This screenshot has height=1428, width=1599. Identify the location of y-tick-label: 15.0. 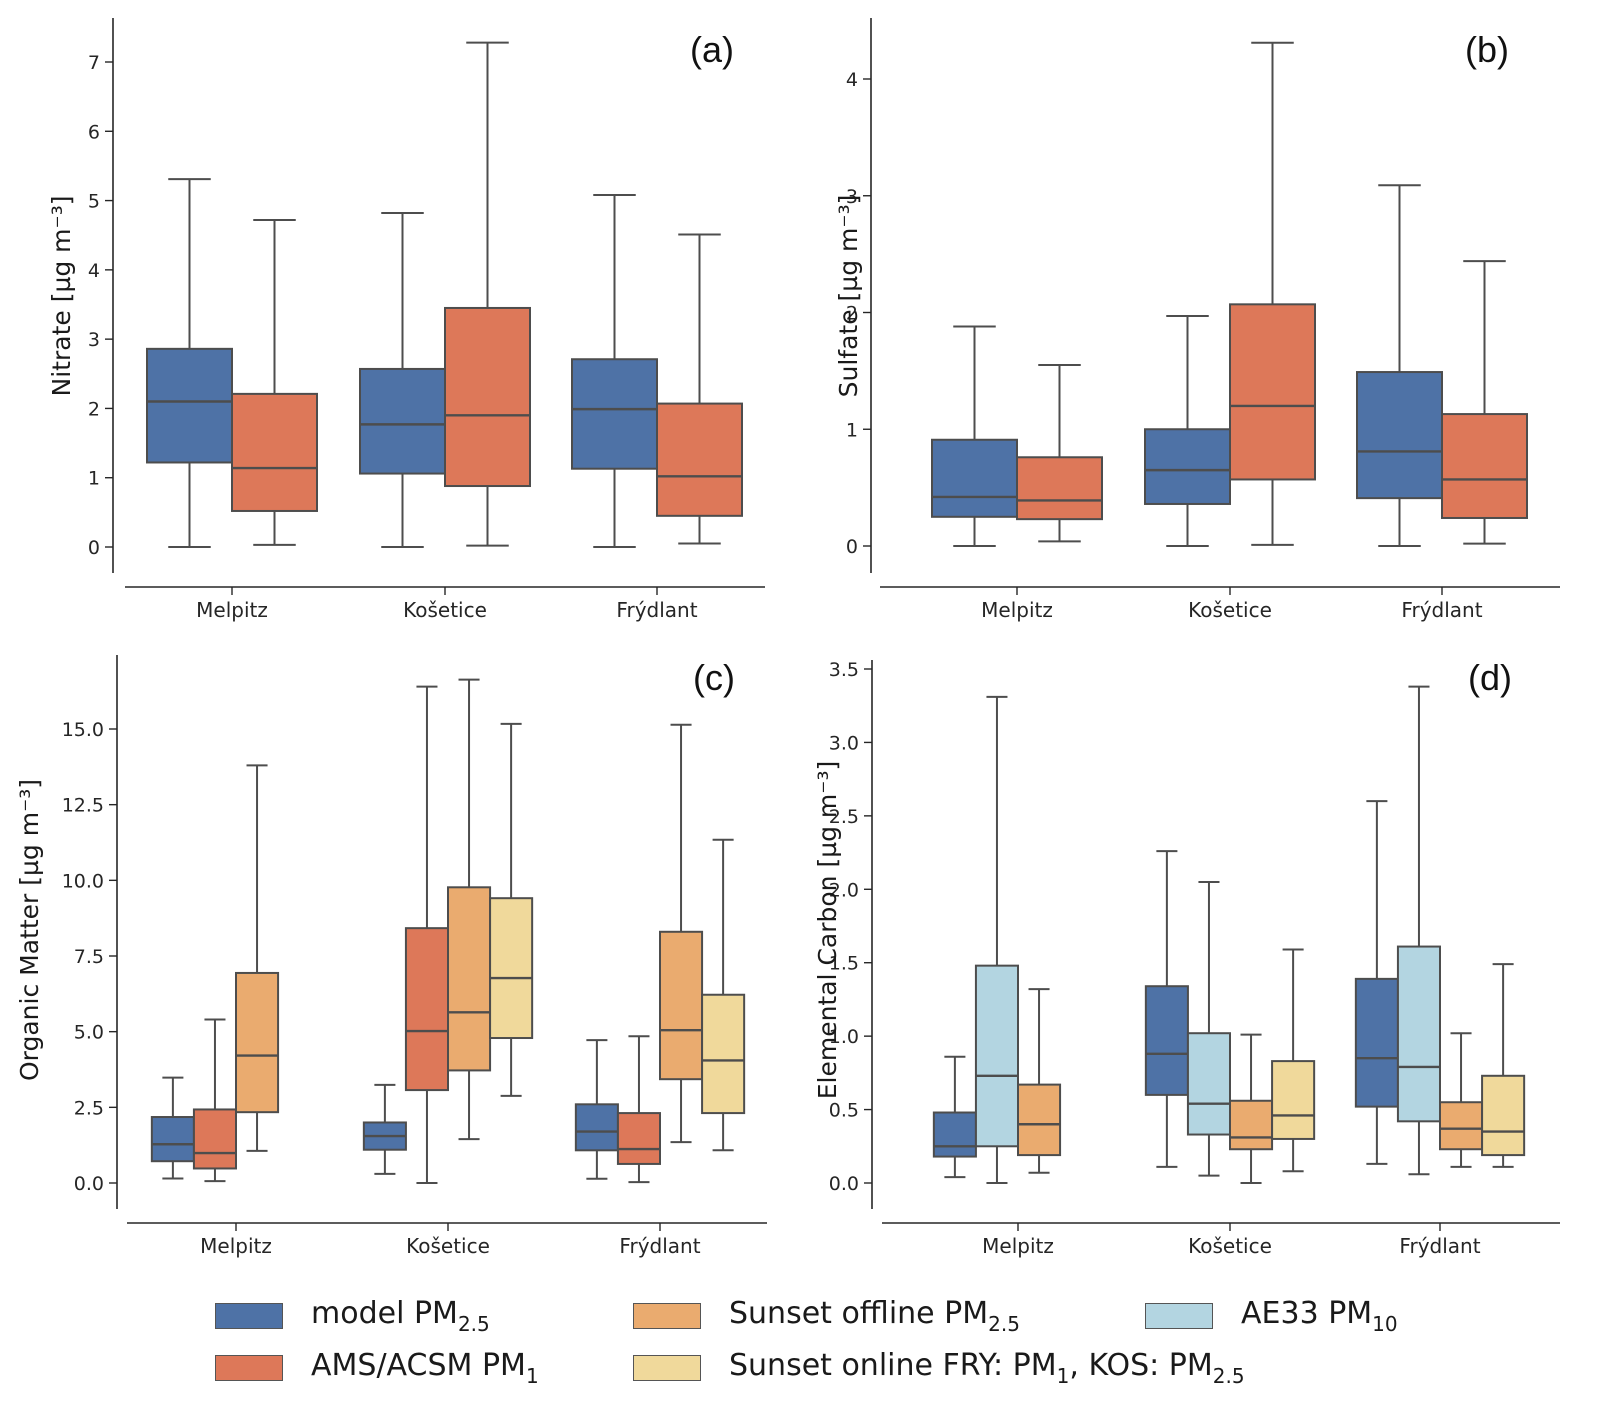
(83, 730).